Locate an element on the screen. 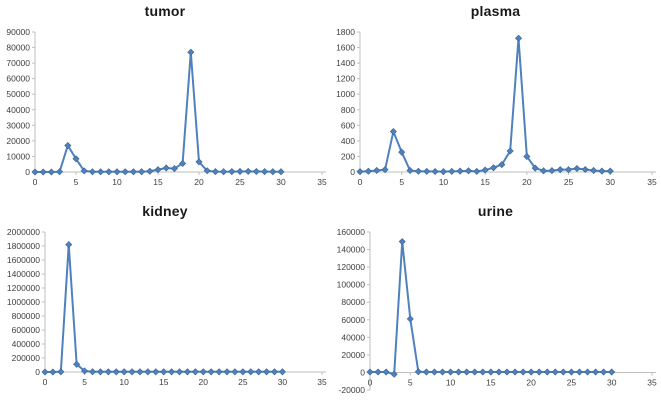  kidney-x-tick-label: 0 is located at coordinates (45, 382).